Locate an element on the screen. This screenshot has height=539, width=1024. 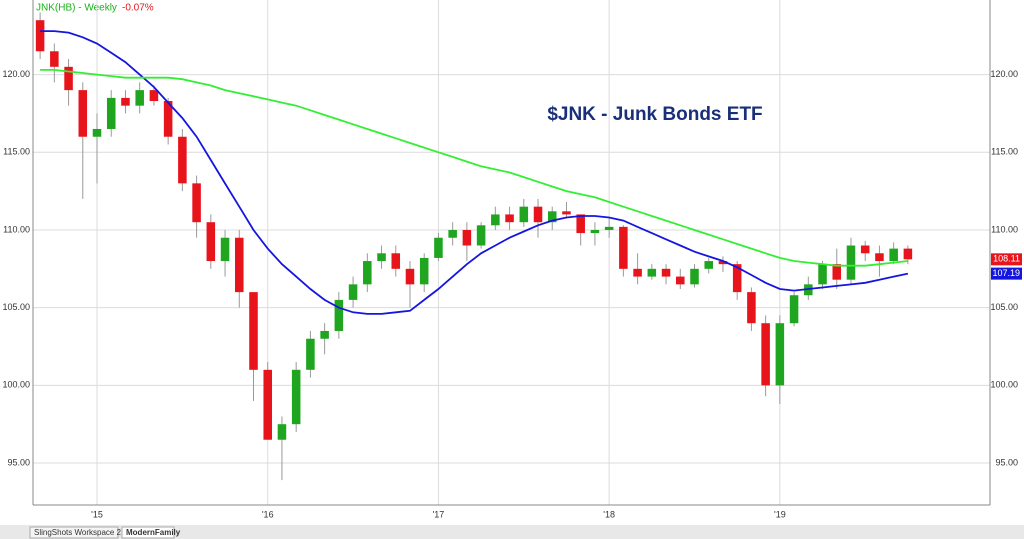
x-tick-label: '15 is located at coordinates (97, 514).